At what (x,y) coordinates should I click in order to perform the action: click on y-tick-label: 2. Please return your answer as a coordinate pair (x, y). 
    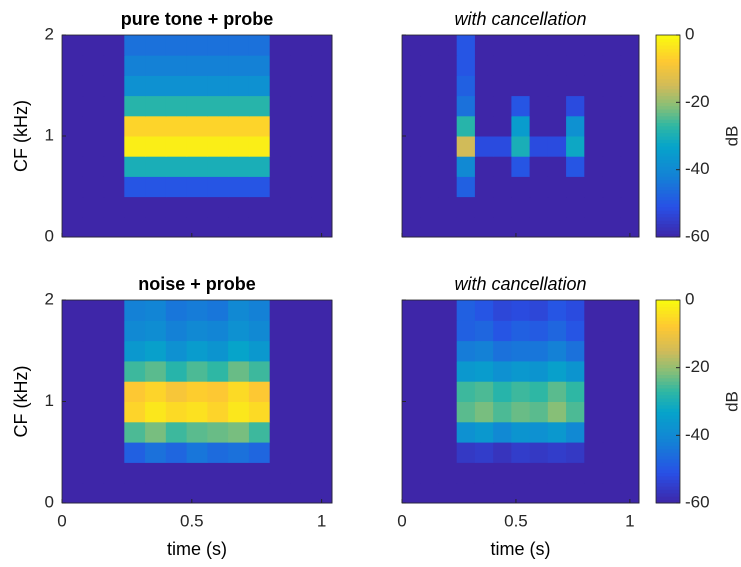
    Looking at the image, I should click on (49, 298).